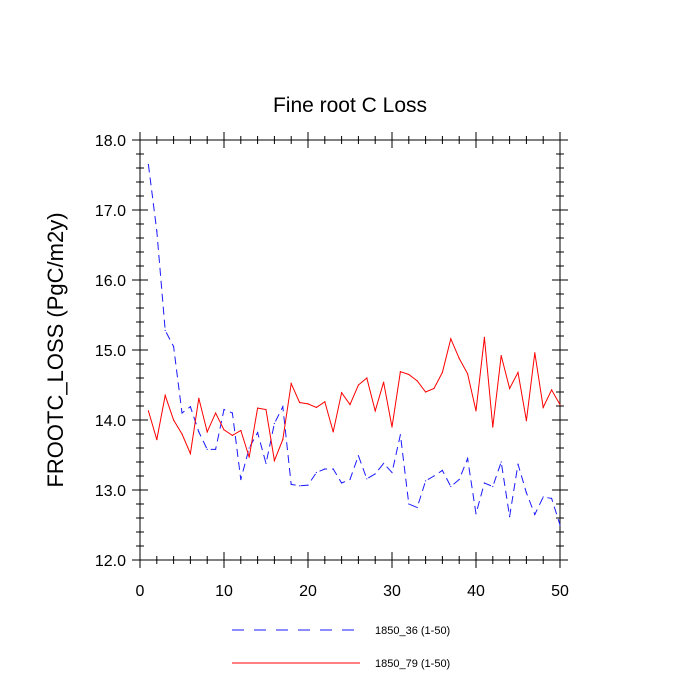  What do you see at coordinates (224, 591) in the screenshot?
I see `x-tick-label: 10` at bounding box center [224, 591].